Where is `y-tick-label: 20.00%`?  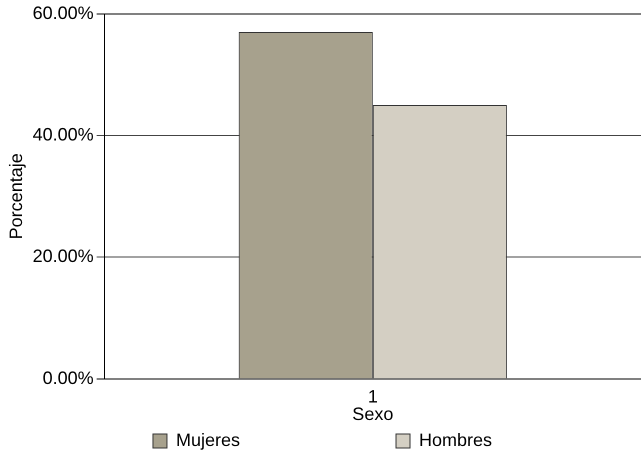
y-tick-label: 20.00% is located at coordinates (63, 256).